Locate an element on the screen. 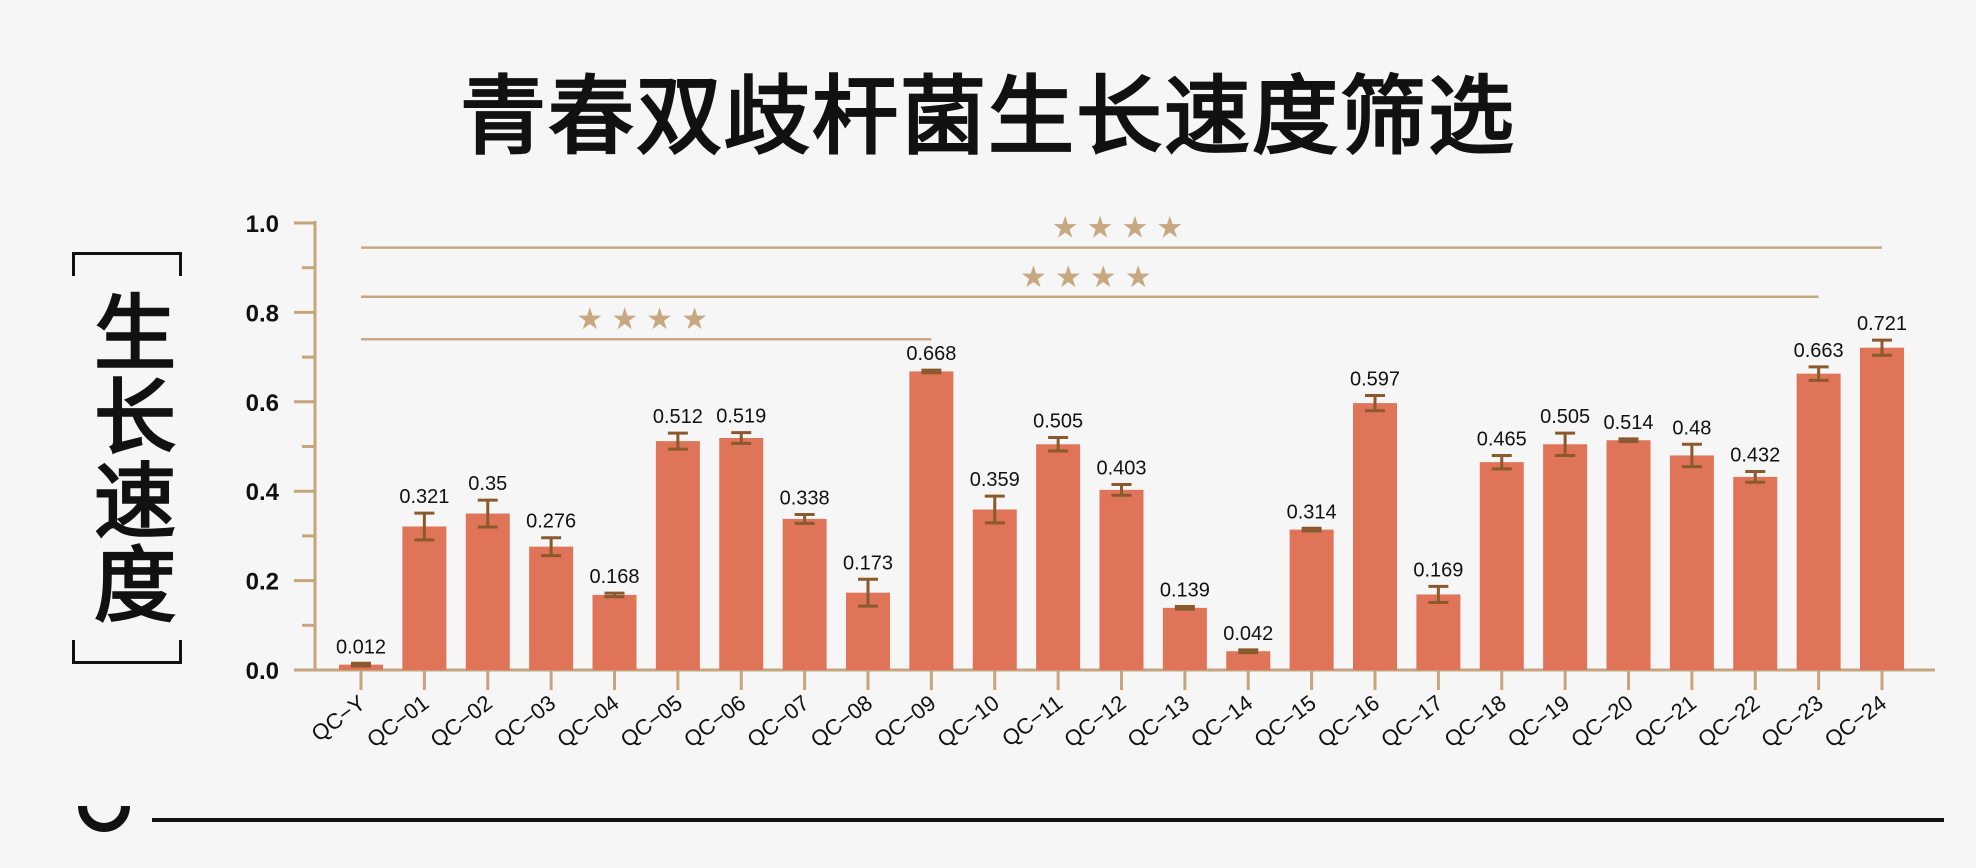  bracket-bottom is located at coordinates (127, 652).